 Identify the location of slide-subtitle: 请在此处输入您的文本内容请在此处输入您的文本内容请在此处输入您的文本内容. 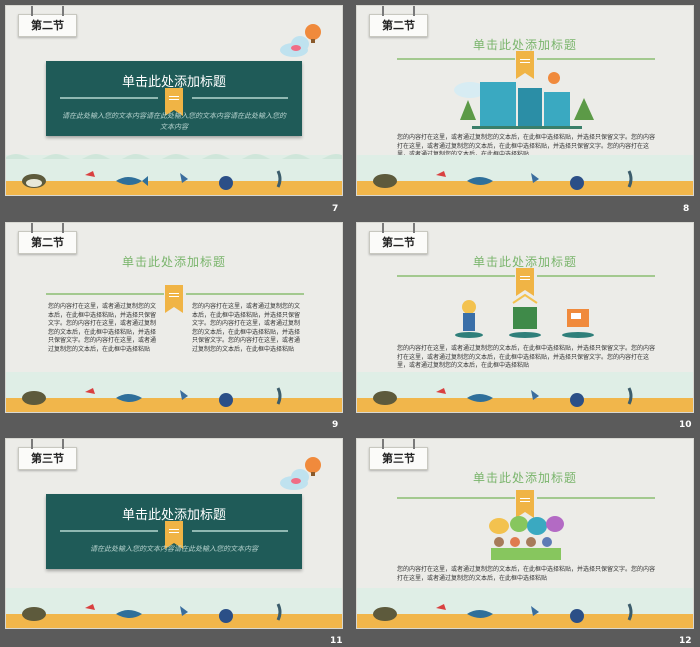
(174, 121).